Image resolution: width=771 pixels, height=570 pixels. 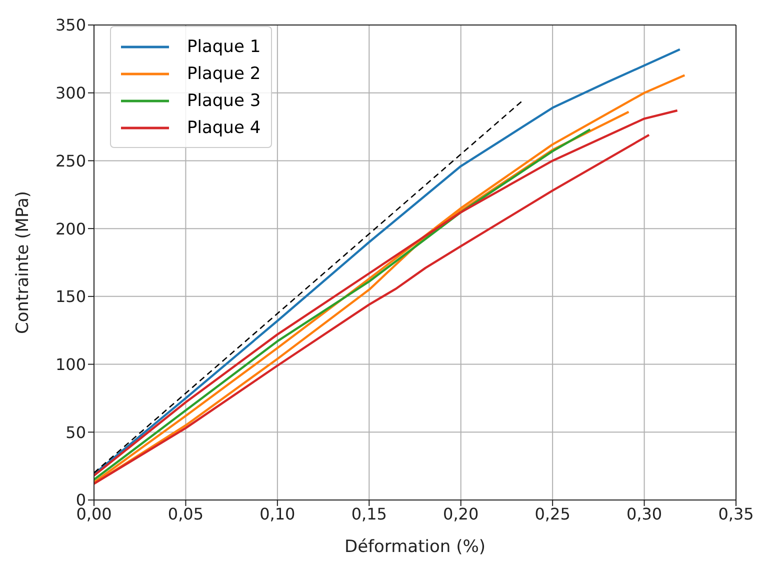 What do you see at coordinates (736, 514) in the screenshot?
I see `x-tick-label: 0,35` at bounding box center [736, 514].